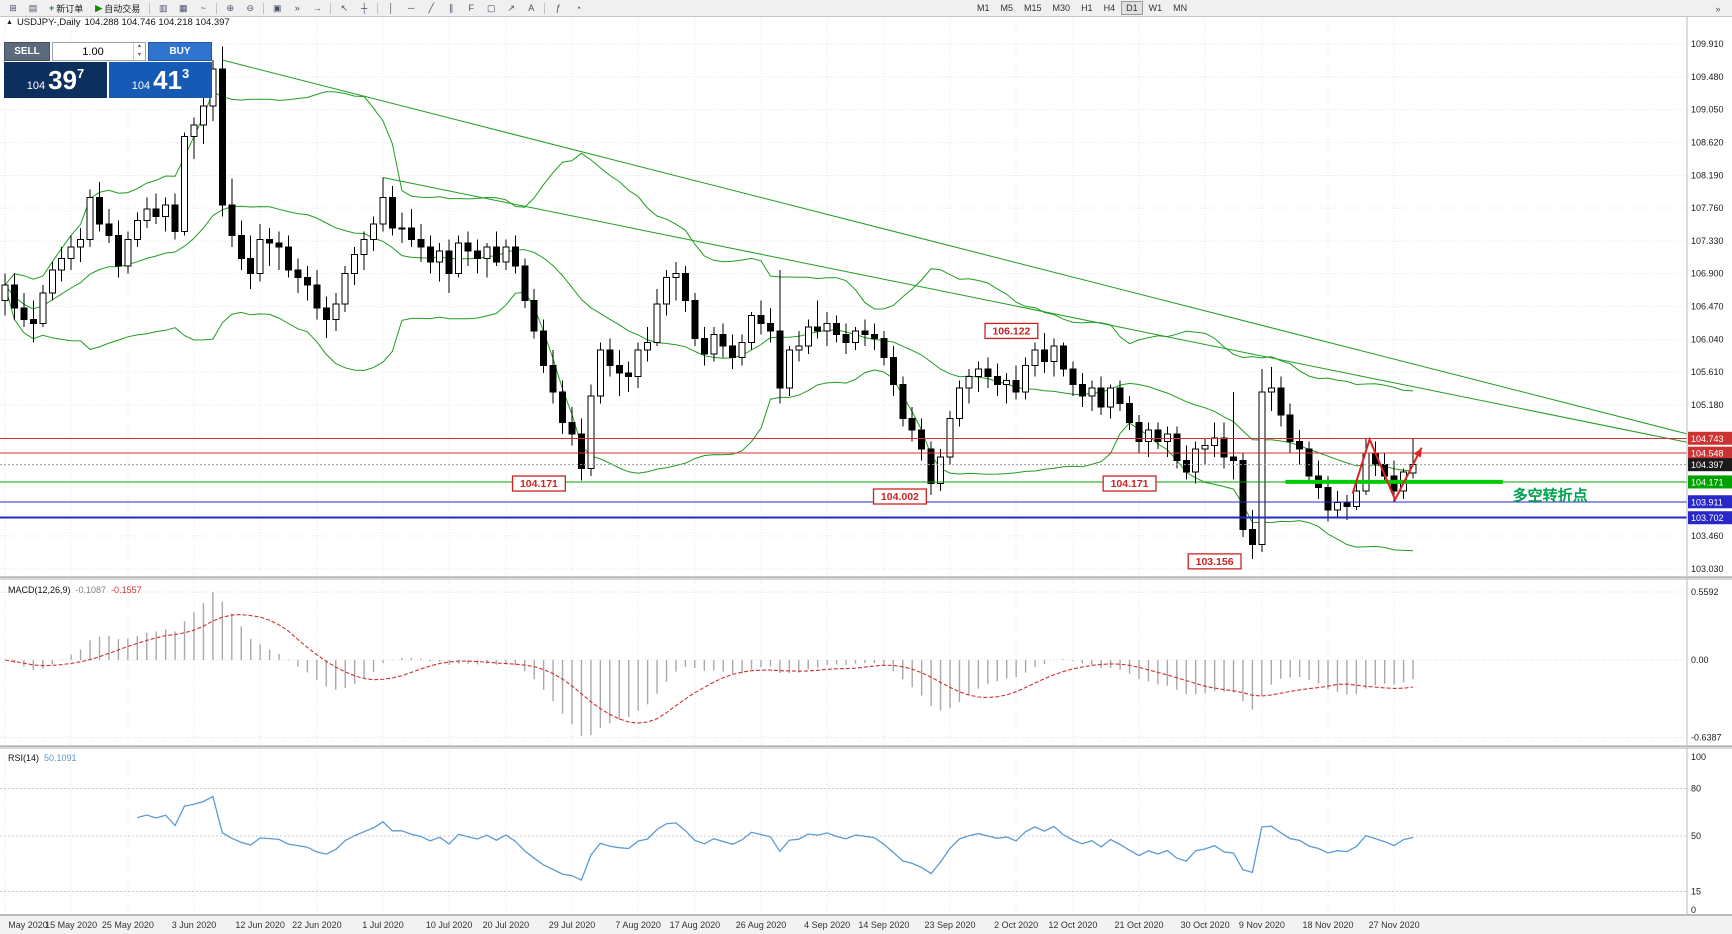 This screenshot has height=934, width=1732. I want to click on price-axis-label: 105.610, so click(1707, 372).